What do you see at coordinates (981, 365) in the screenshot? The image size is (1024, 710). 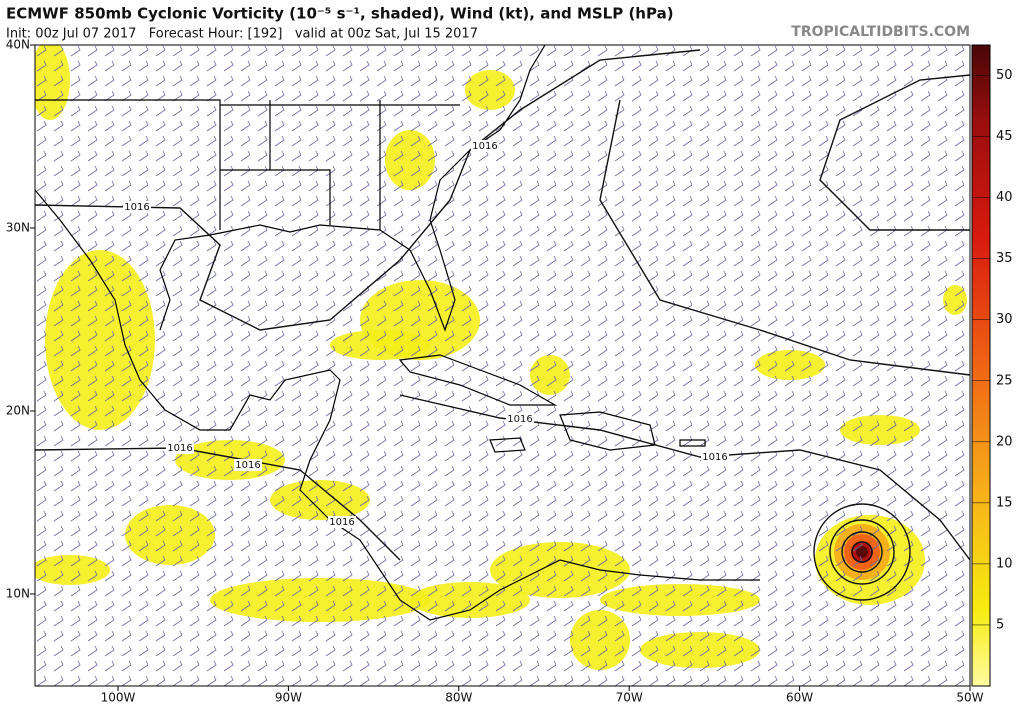 I see `colorbar` at bounding box center [981, 365].